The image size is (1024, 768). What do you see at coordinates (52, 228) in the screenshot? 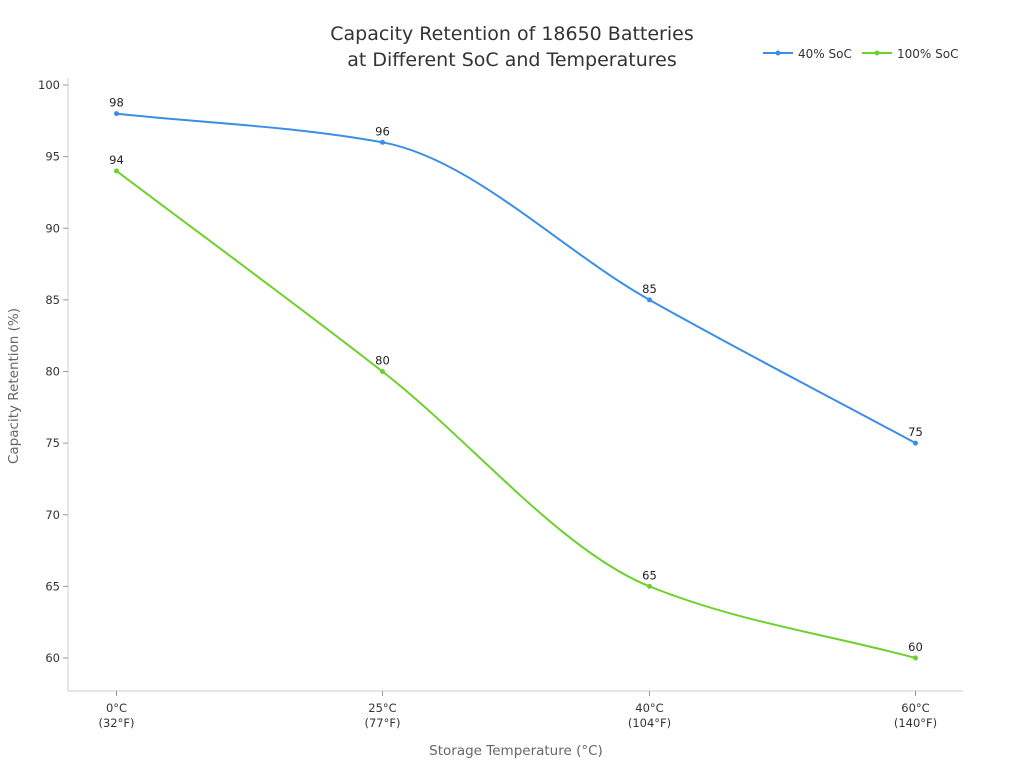
I see `y-tick-label: 90` at bounding box center [52, 228].